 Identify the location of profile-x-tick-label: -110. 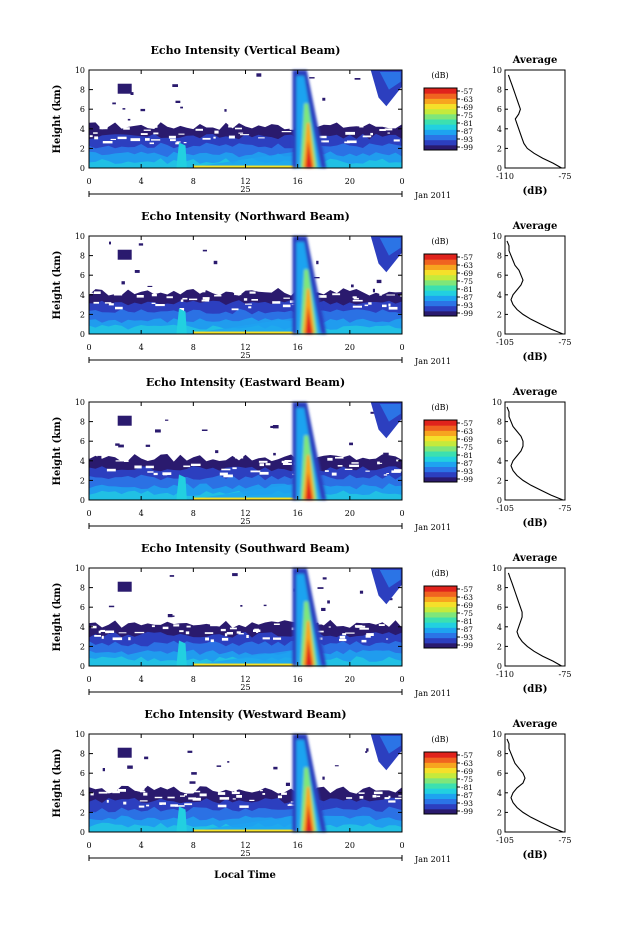
(505, 176).